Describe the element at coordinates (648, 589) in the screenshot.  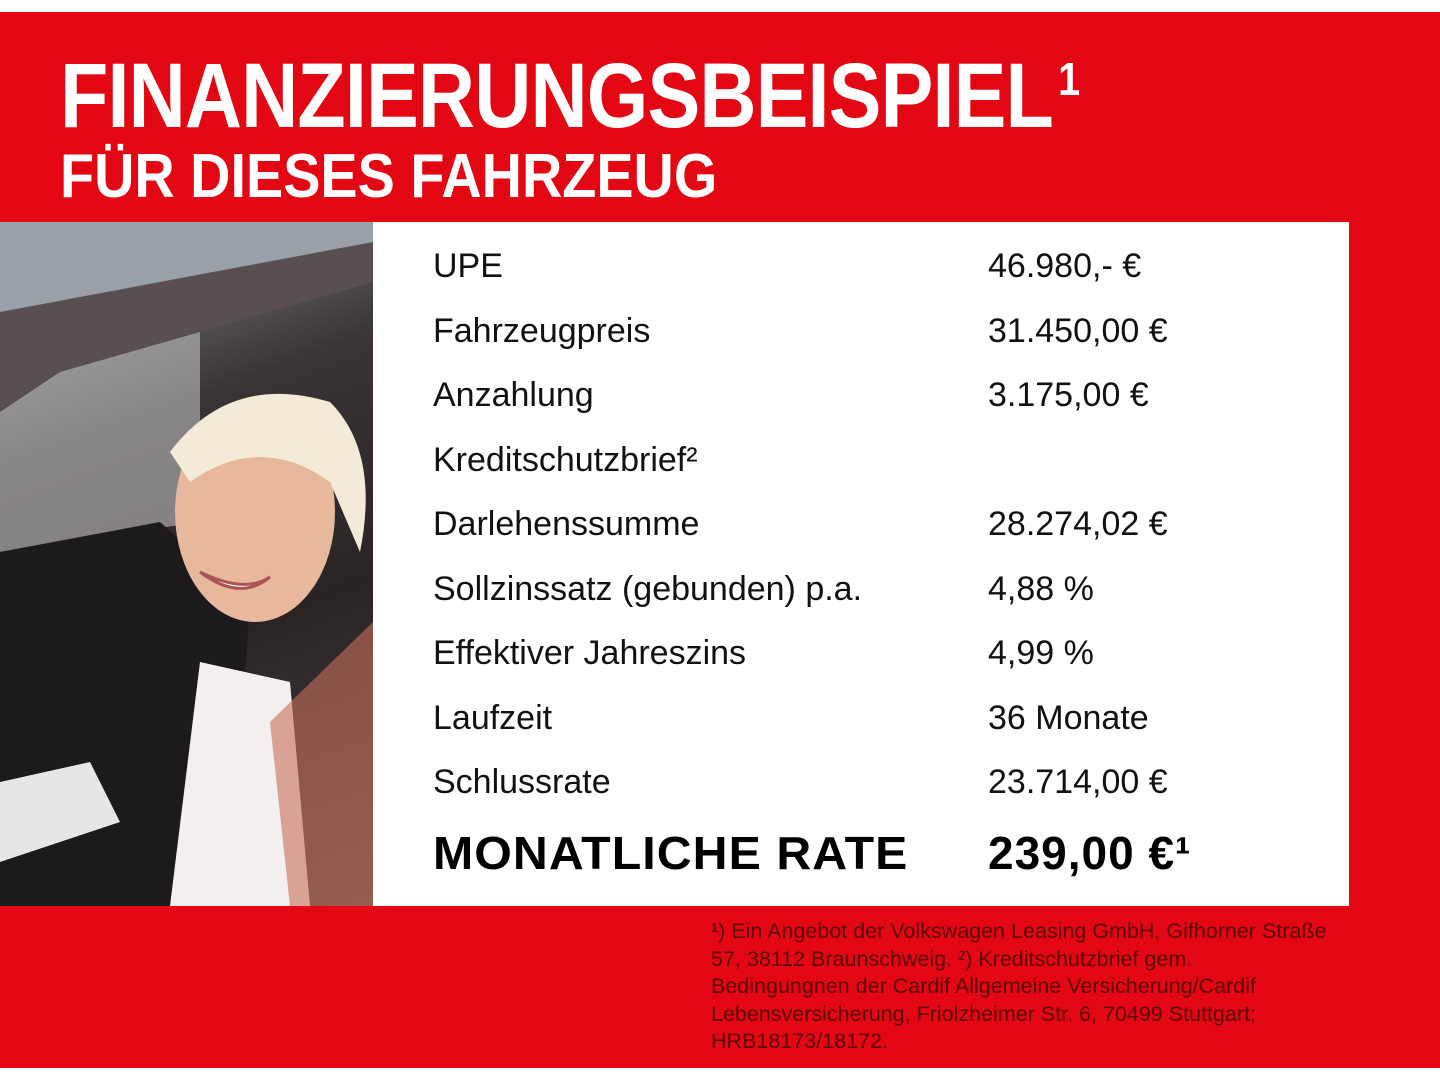
I see `row-label: Sollzinssatz (gebunden) p.a.` at that location.